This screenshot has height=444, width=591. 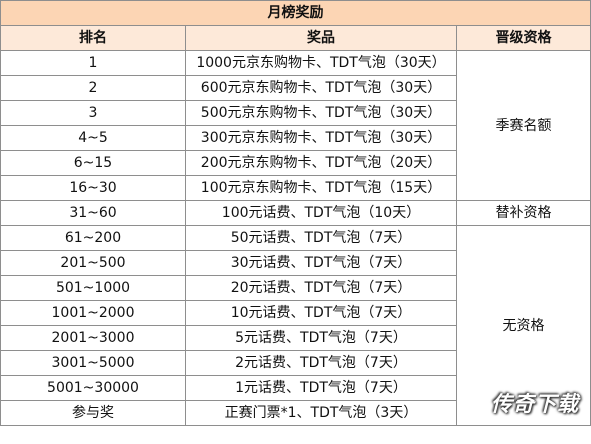 I want to click on table-title-row: 月榜奖励, so click(x=295, y=13).